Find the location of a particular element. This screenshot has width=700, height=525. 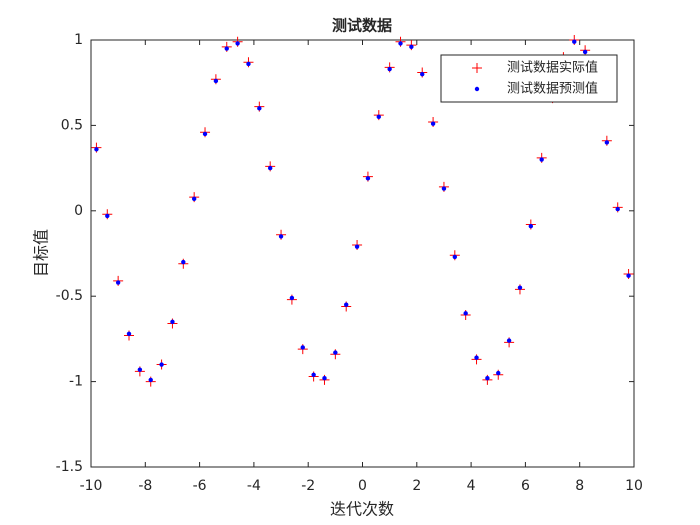

y-tick-label: -1.5 is located at coordinates (69, 467).